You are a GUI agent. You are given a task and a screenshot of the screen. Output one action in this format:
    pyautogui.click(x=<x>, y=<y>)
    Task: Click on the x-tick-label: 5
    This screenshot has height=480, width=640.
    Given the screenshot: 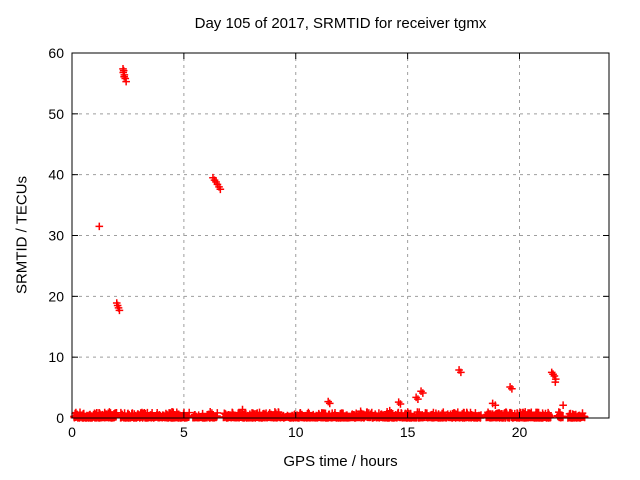 What is the action you would take?
    pyautogui.click(x=184, y=432)
    